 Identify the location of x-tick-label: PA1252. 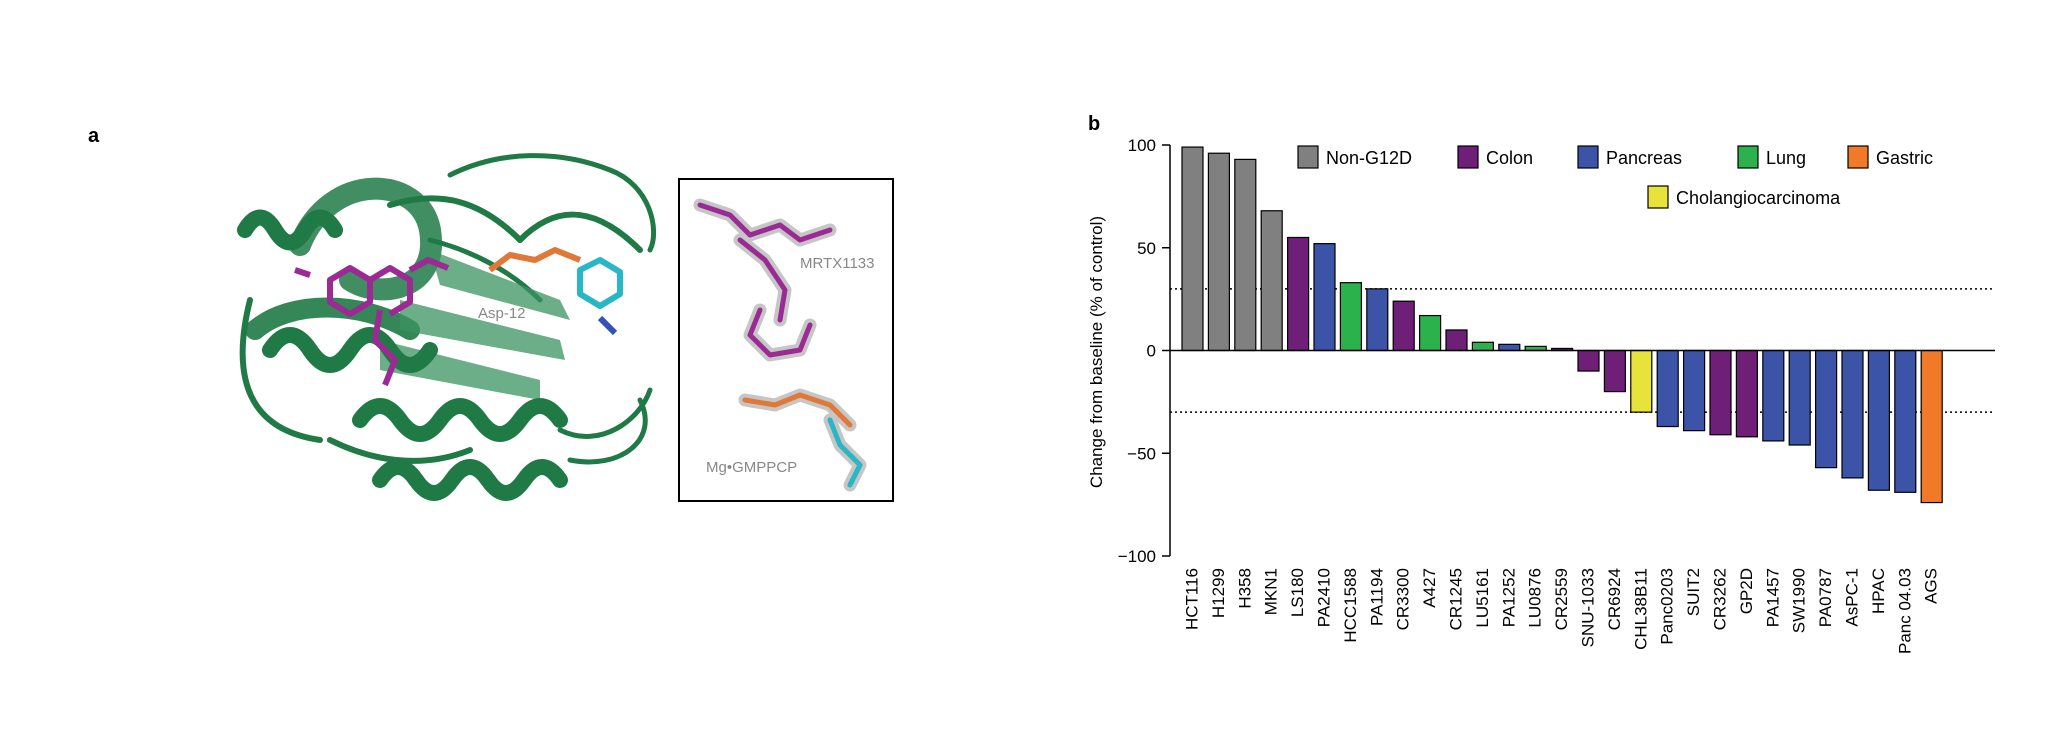
(1508, 597).